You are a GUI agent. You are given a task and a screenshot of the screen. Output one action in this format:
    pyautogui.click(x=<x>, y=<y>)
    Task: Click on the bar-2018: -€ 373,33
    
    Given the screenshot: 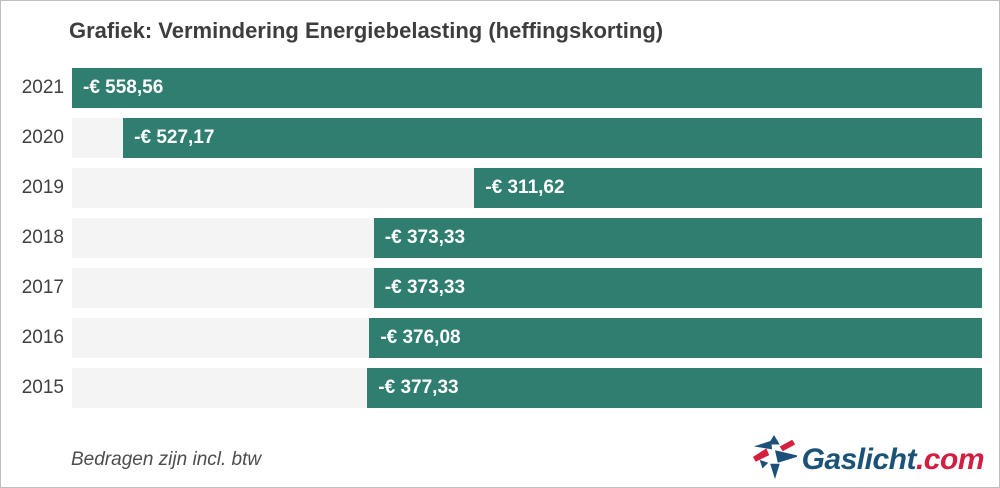 What is the action you would take?
    pyautogui.click(x=677, y=238)
    